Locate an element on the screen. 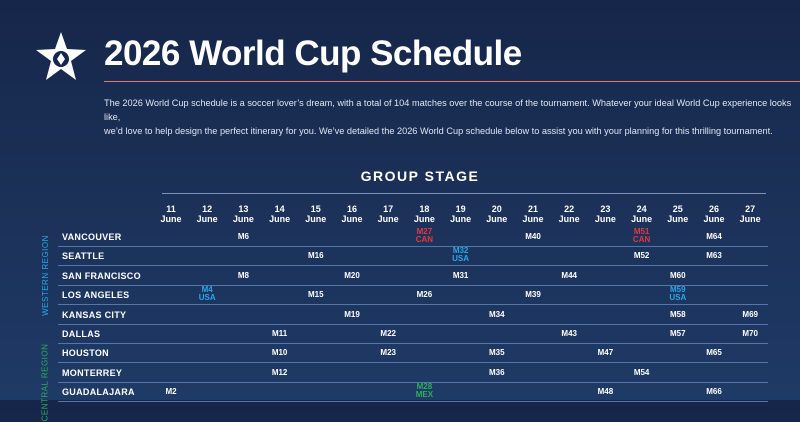 Image resolution: width=800 pixels, height=422 pixels. match-number: M70 is located at coordinates (750, 333).